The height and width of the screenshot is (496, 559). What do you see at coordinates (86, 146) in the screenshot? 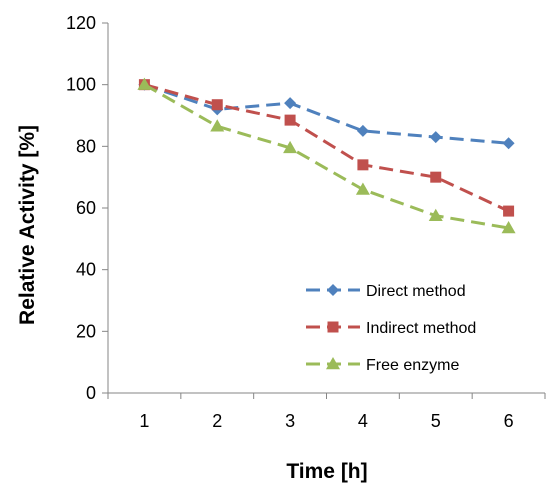
I see `y-tick-label: 80` at bounding box center [86, 146].